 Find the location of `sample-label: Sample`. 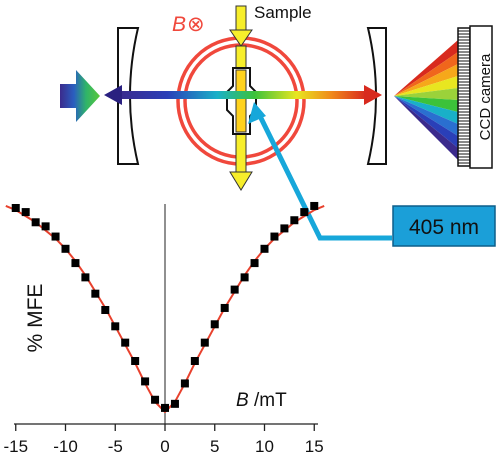

sample-label: Sample is located at coordinates (283, 12).